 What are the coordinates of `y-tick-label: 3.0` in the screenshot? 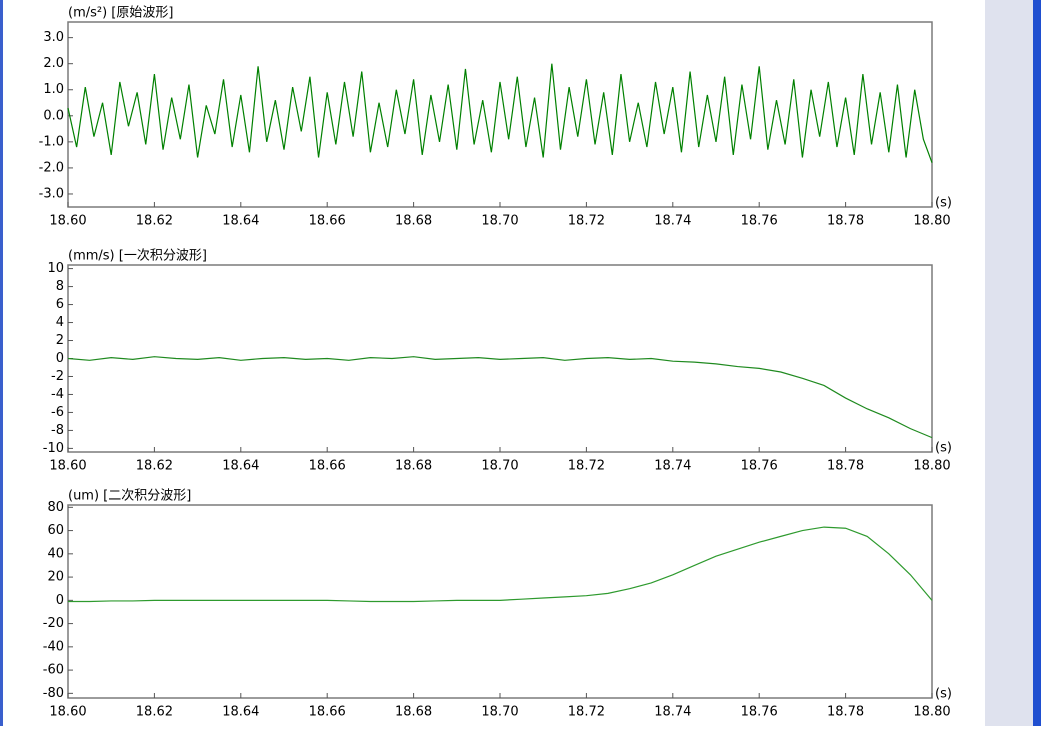 It's located at (53, 37).